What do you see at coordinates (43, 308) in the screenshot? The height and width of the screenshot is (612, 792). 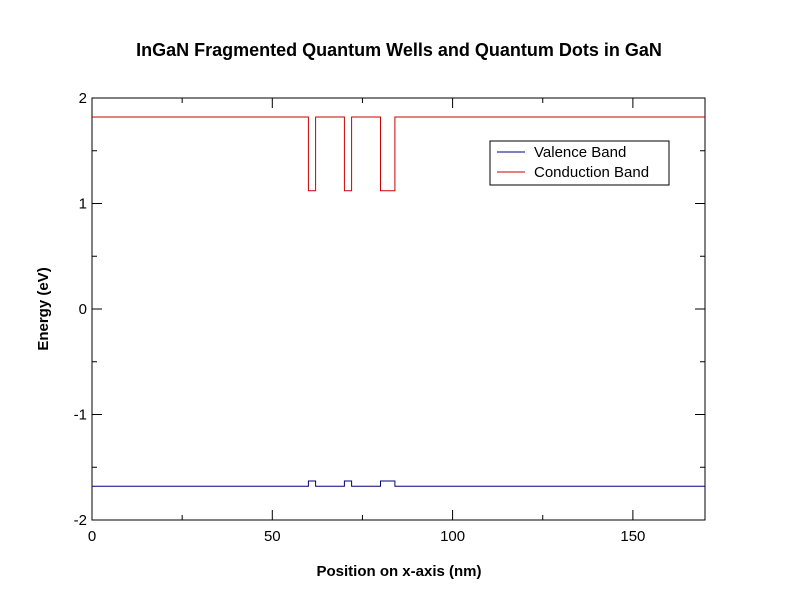 I see `y-axis-label: Energy (eV)` at bounding box center [43, 308].